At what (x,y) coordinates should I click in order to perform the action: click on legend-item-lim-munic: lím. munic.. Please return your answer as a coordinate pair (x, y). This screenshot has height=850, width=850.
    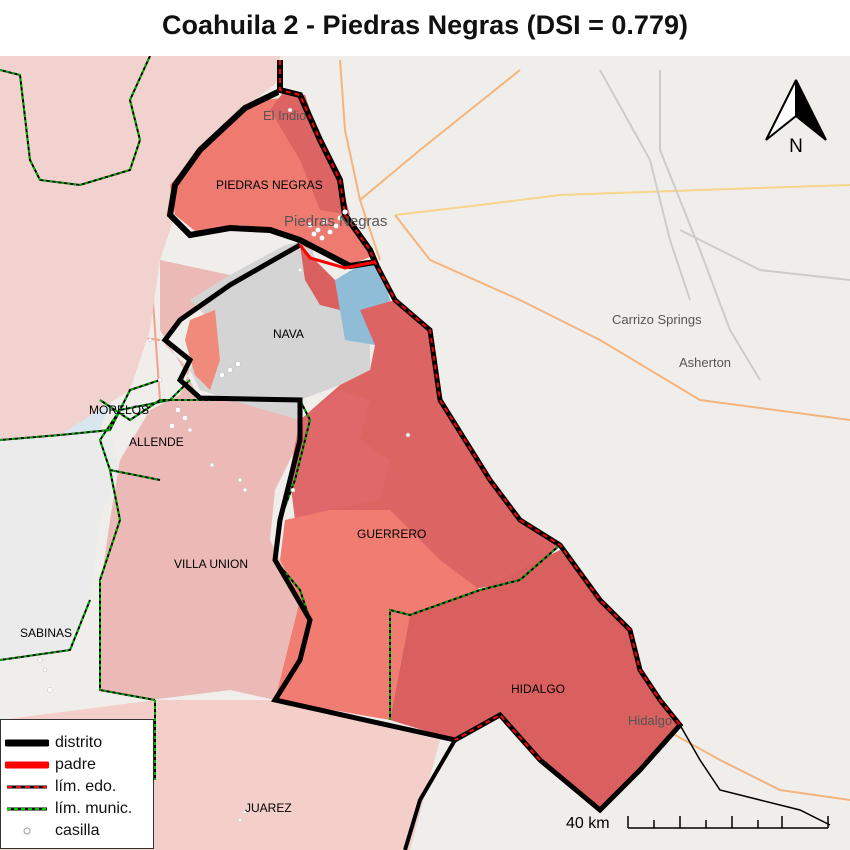
    Looking at the image, I should click on (76, 809).